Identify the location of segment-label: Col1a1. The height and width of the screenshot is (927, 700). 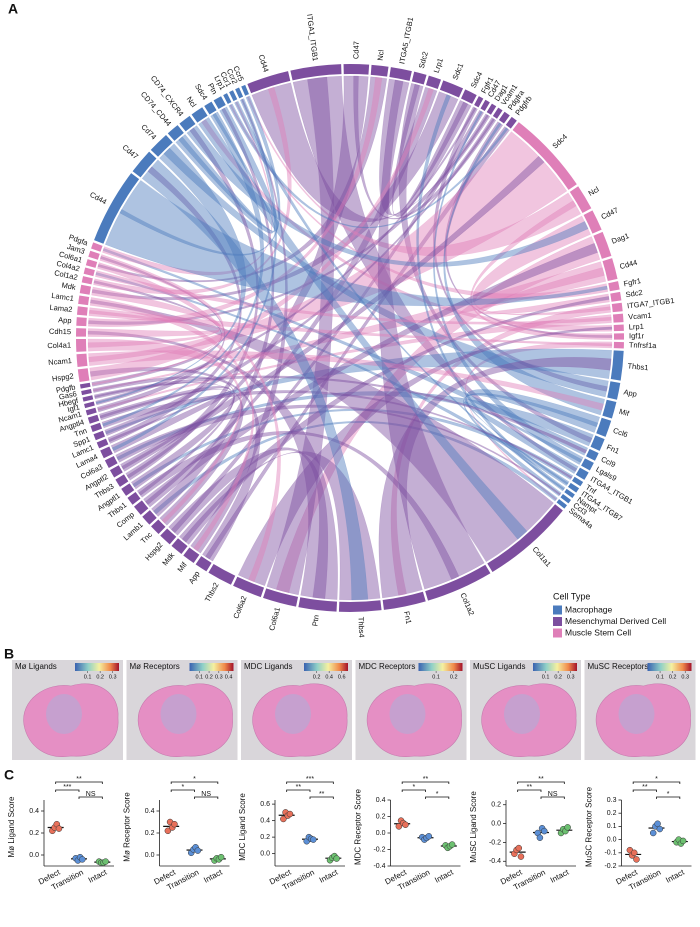
(542, 557).